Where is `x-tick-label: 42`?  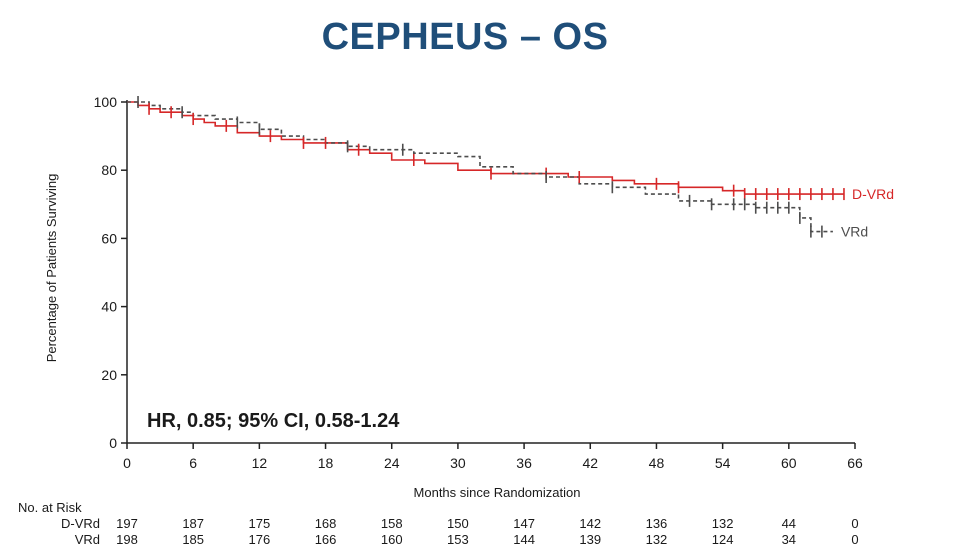 x-tick-label: 42 is located at coordinates (590, 463).